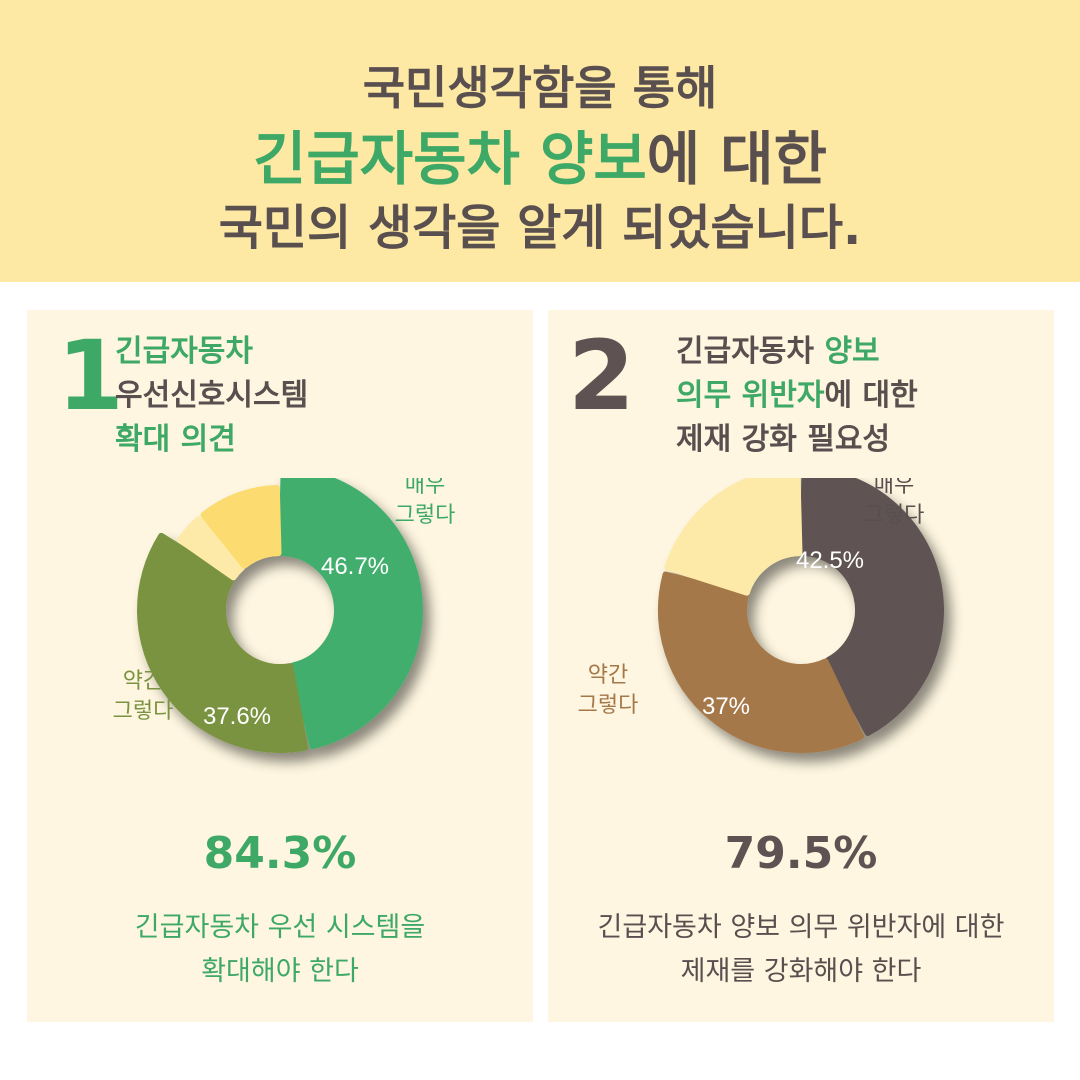  Describe the element at coordinates (280, 853) in the screenshot. I see `panel-1-total: 84.3%` at that location.